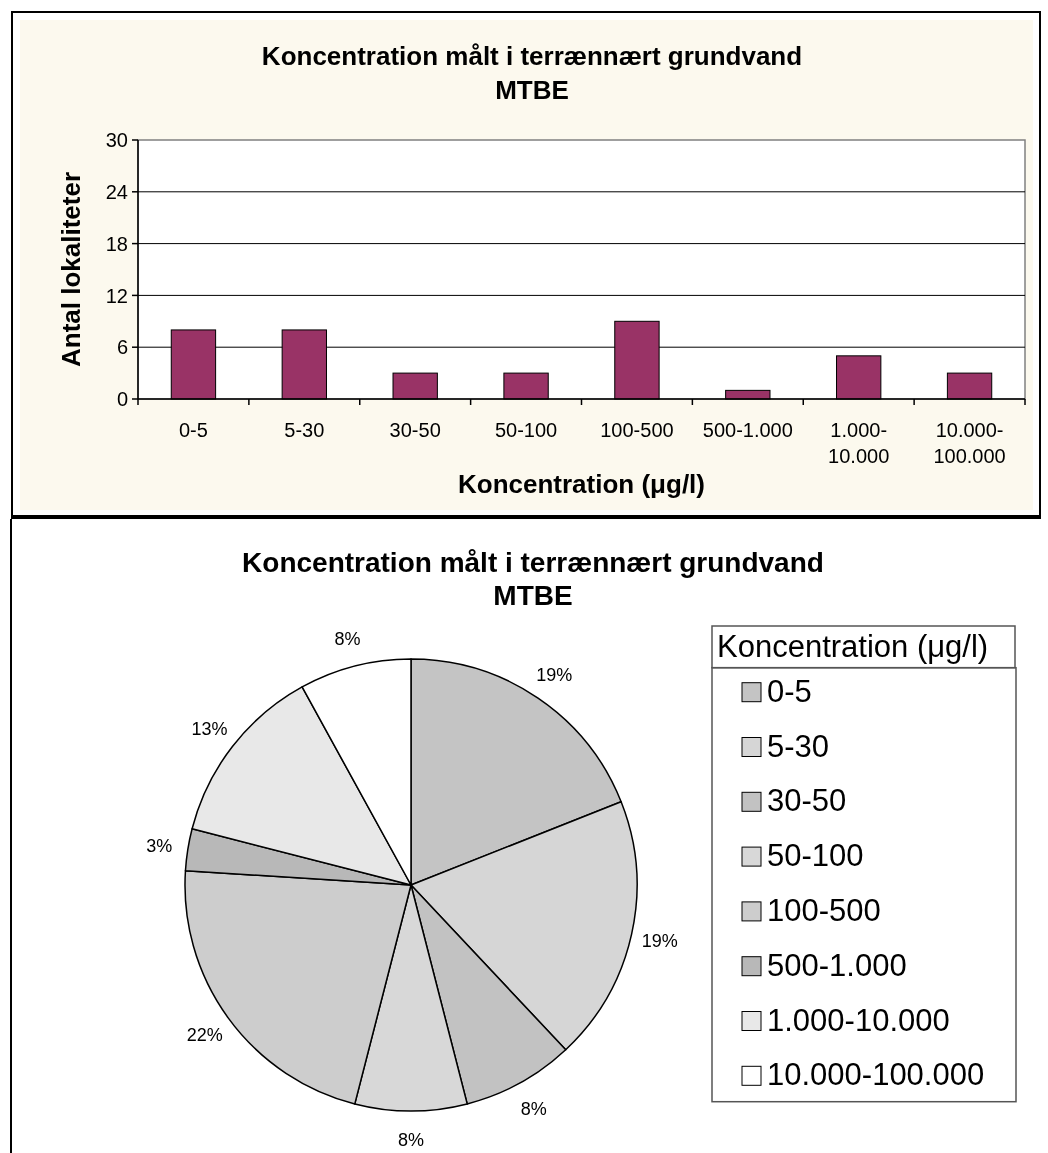  I want to click on x-tick-label: 50-100, so click(526, 430).